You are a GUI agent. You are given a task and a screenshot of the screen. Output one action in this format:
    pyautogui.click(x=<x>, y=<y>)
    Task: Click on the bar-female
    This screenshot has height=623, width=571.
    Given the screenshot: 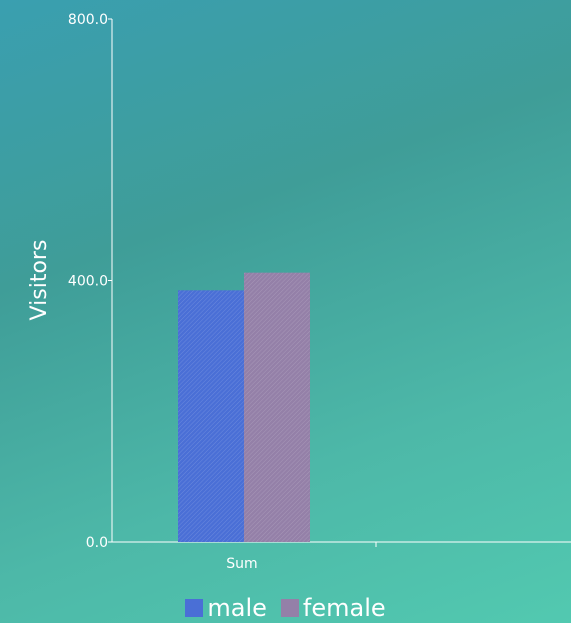 What is the action you would take?
    pyautogui.click(x=277, y=407)
    